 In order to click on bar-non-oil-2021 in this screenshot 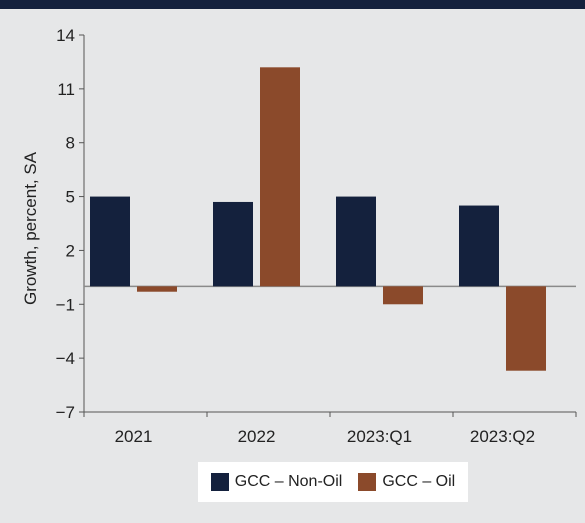, I will do `click(110, 241)`.